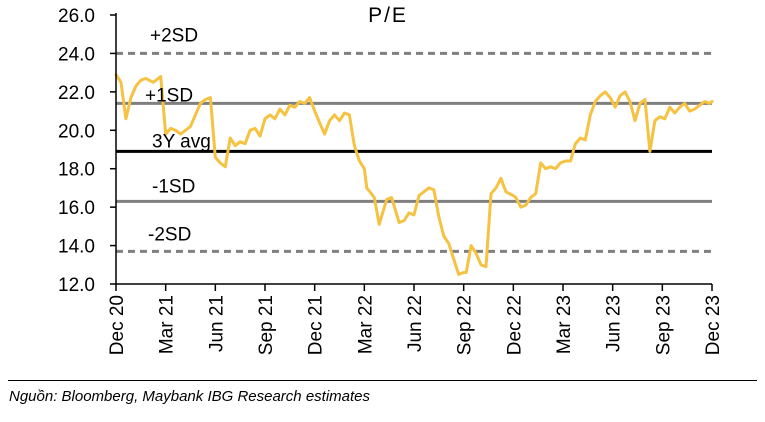 This screenshot has height=422, width=765. Describe the element at coordinates (663, 325) in the screenshot. I see `x-tick-label: Sep 23` at that location.